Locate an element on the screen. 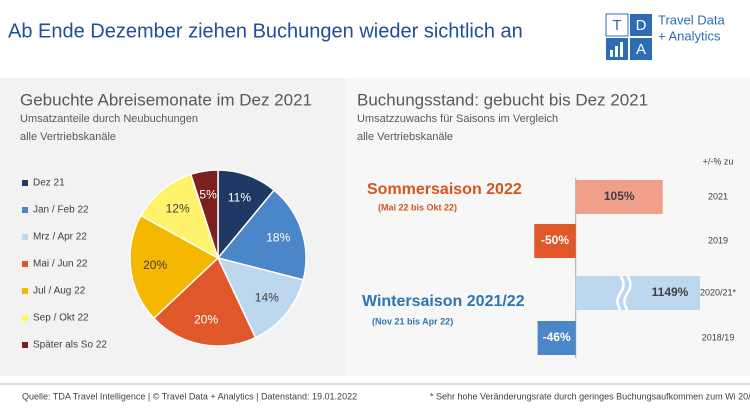 Image resolution: width=750 pixels, height=410 pixels. group-sublabel: (Mai 22 bis Okt 22) is located at coordinates (417, 207).